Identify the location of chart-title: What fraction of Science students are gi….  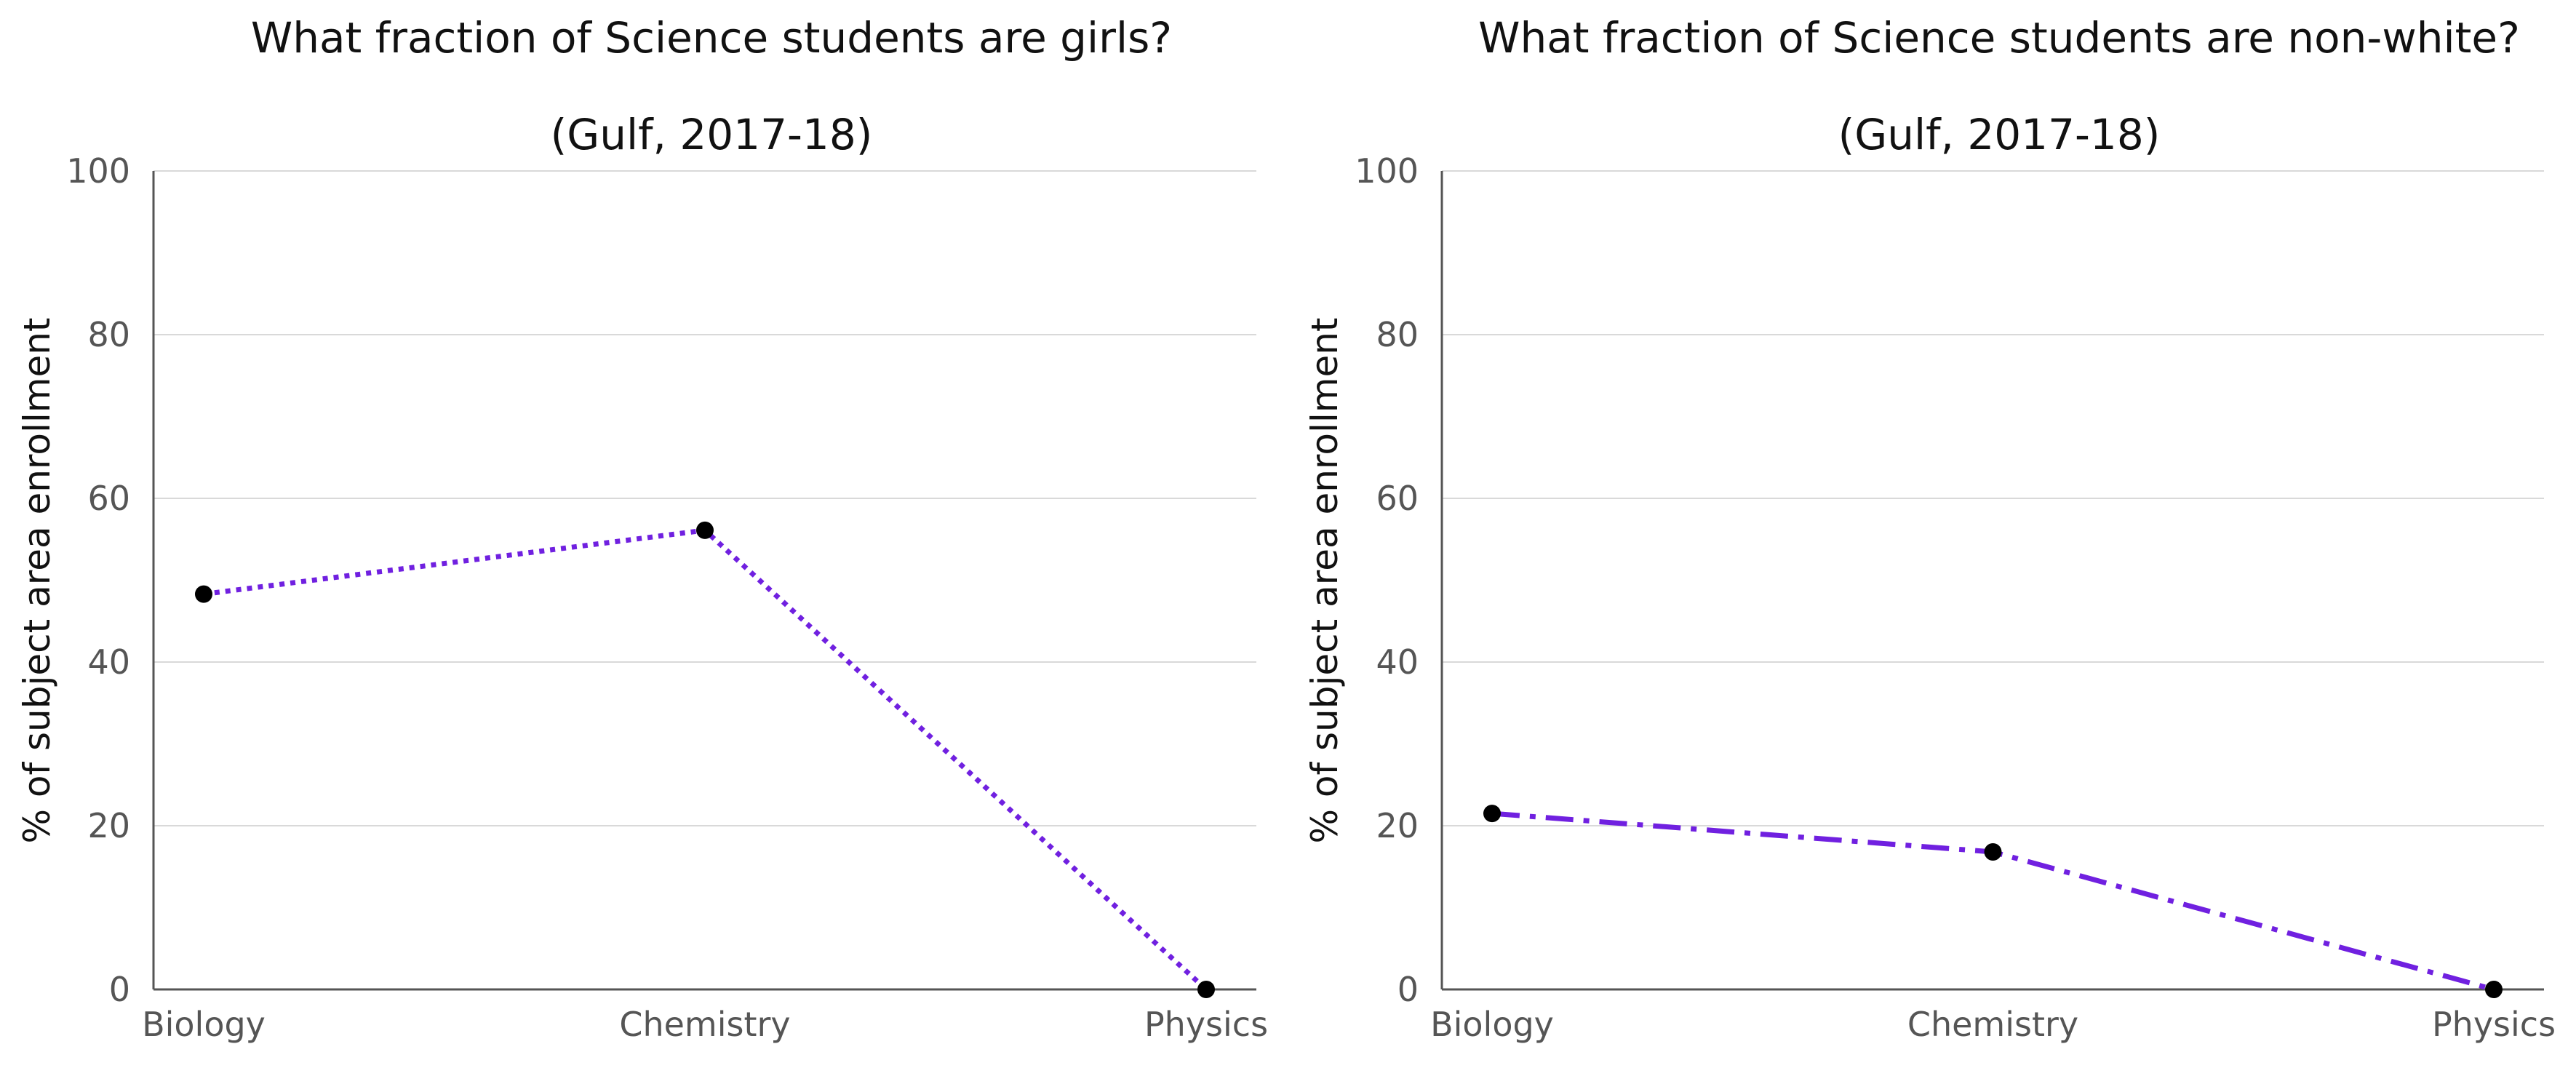
(711, 38).